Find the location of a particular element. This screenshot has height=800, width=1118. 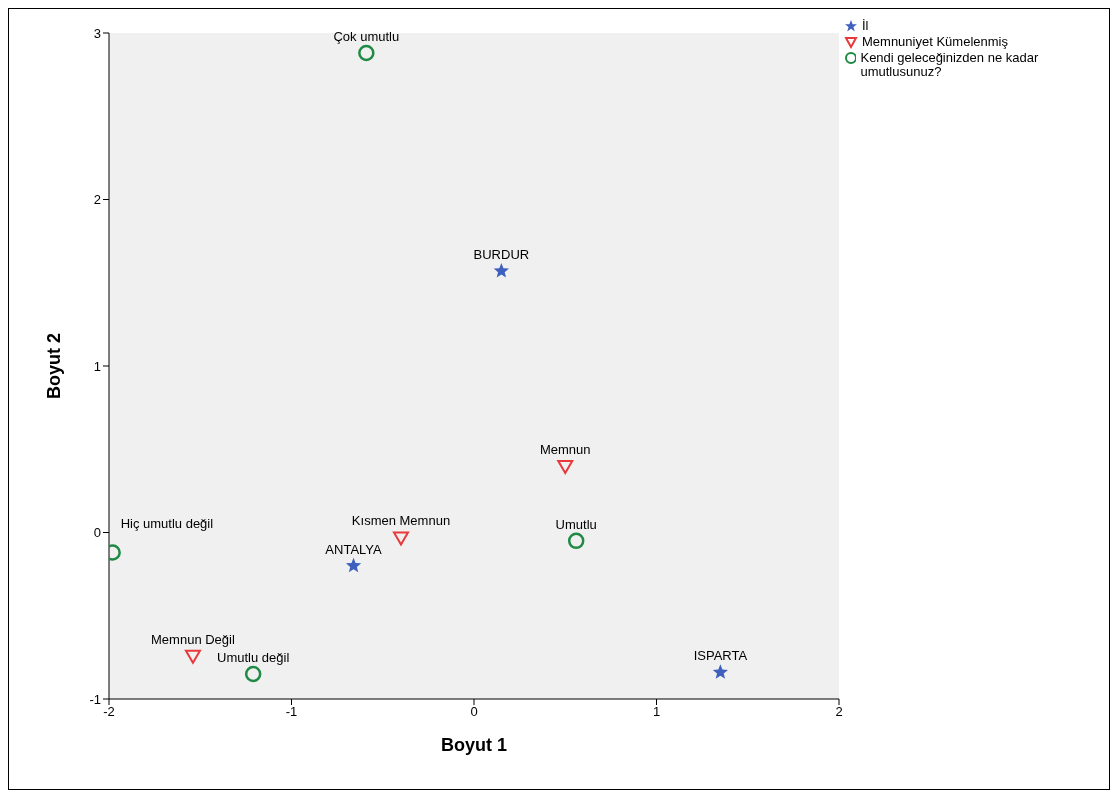

annotation: ANTALYA is located at coordinates (354, 549).